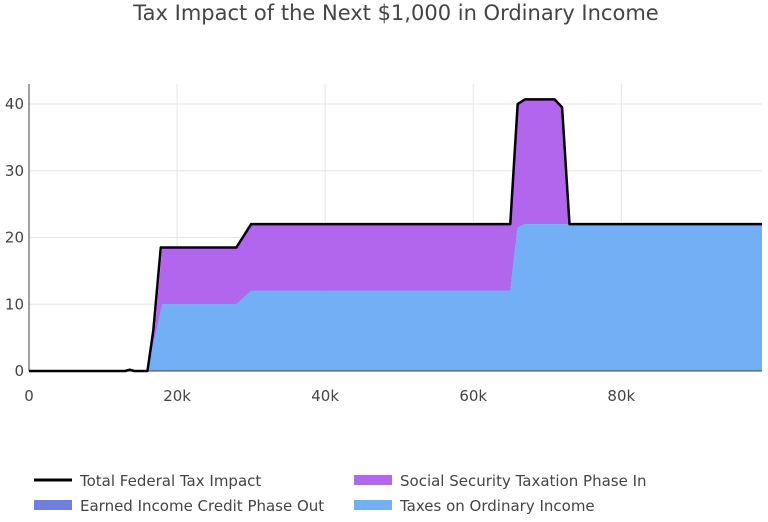 The width and height of the screenshot is (768, 522). I want to click on legend-label: Total Federal Tax Impact, so click(170, 481).